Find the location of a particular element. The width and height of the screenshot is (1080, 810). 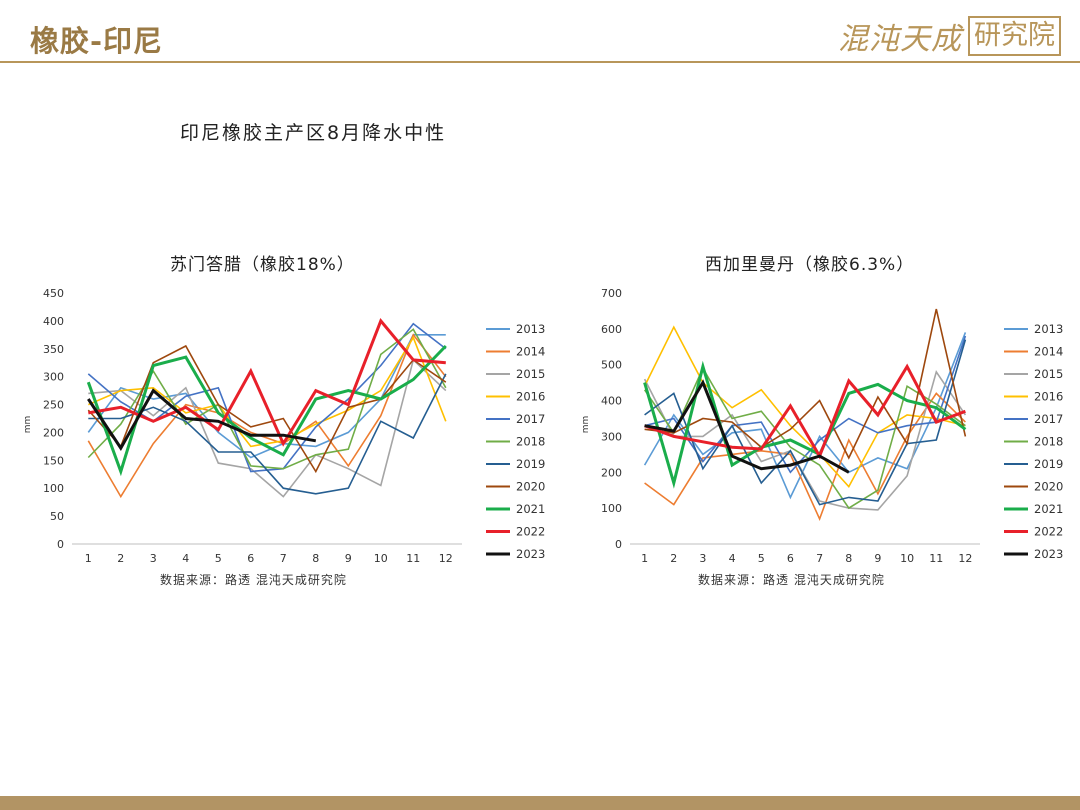

chart-1-legend-label-2023: 2023 is located at coordinates (530, 554).